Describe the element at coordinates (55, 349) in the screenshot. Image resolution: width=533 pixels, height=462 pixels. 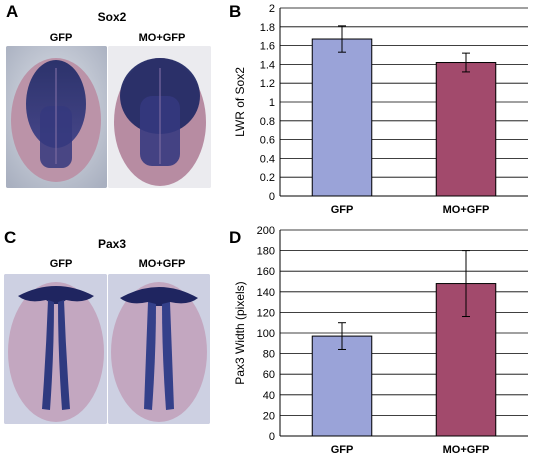
I see `pax3-gfp-embryo-image` at that location.